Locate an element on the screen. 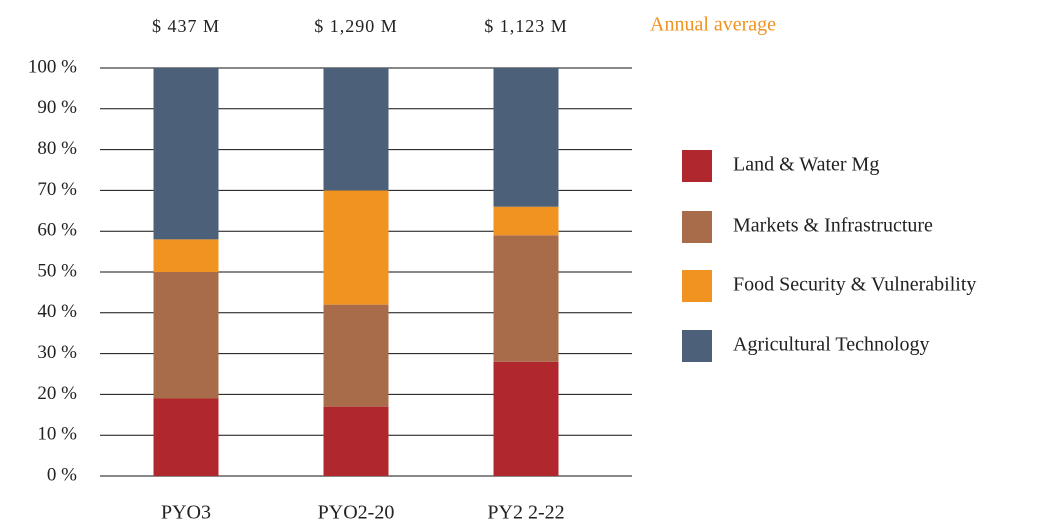  y-tick-label: 70 % is located at coordinates (57, 189).